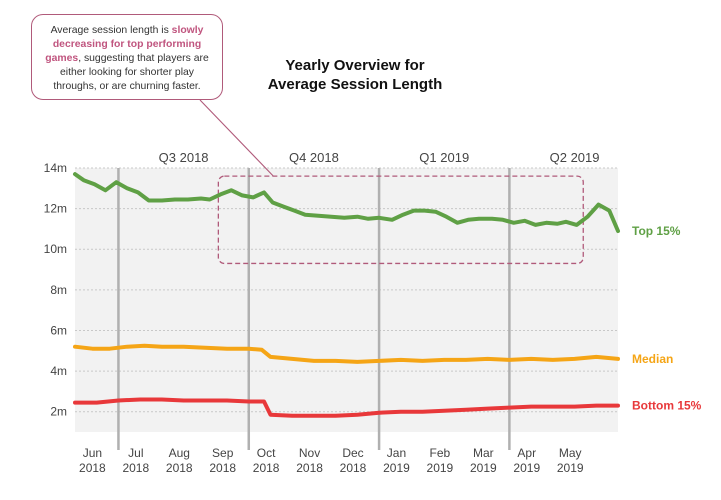 Image resolution: width=721 pixels, height=500 pixels. What do you see at coordinates (55, 168) in the screenshot?
I see `y-tick-label: 14m` at bounding box center [55, 168].